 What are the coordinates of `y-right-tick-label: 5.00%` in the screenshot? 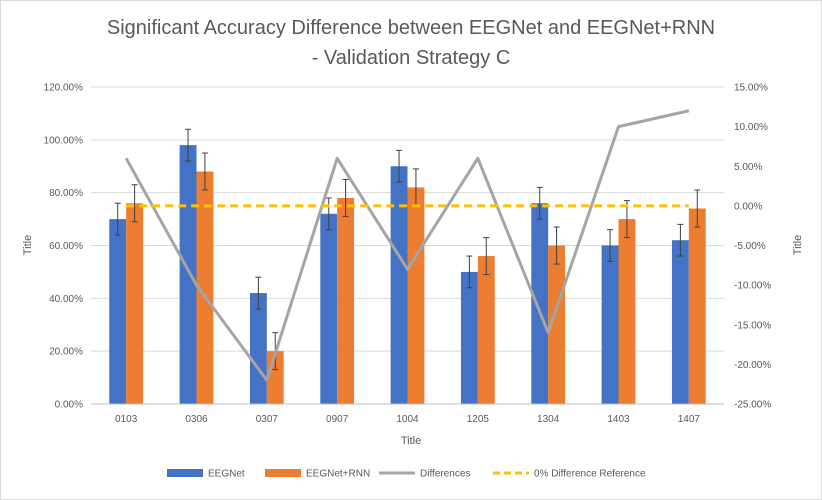 It's located at (748, 167).